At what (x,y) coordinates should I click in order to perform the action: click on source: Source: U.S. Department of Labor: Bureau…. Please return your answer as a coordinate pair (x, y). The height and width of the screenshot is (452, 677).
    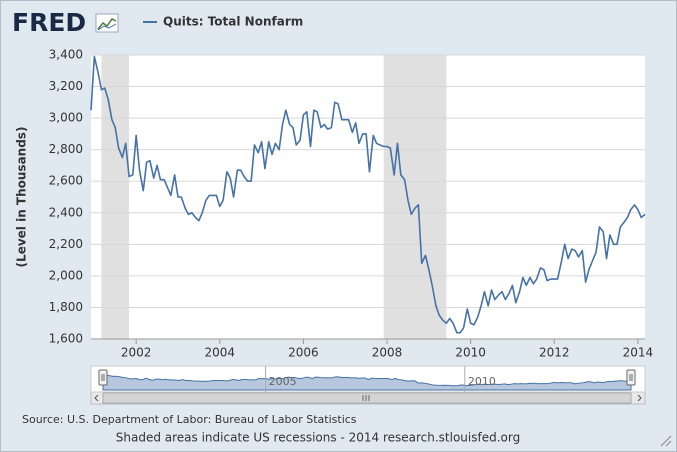
    Looking at the image, I should click on (189, 419).